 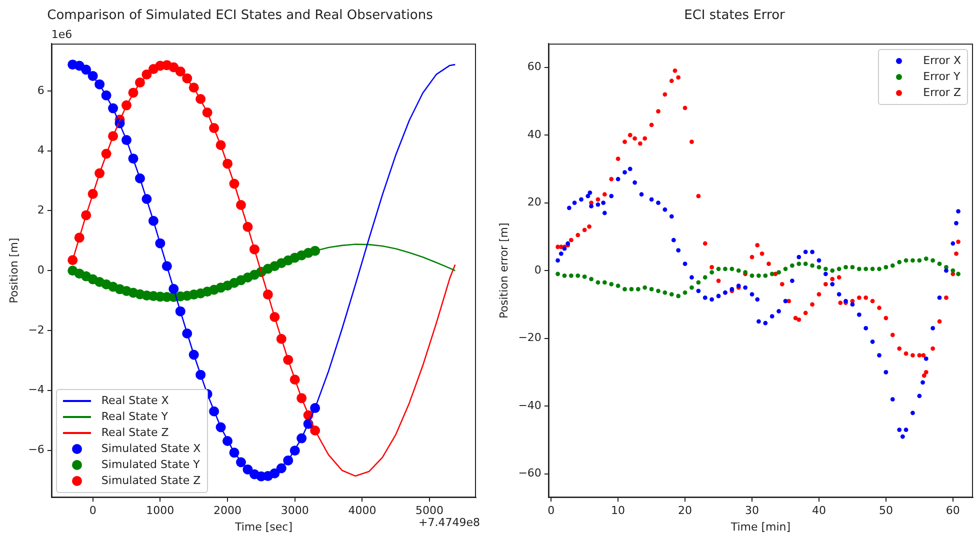 I want to click on x-axis-title: Time [min], so click(x=760, y=527).